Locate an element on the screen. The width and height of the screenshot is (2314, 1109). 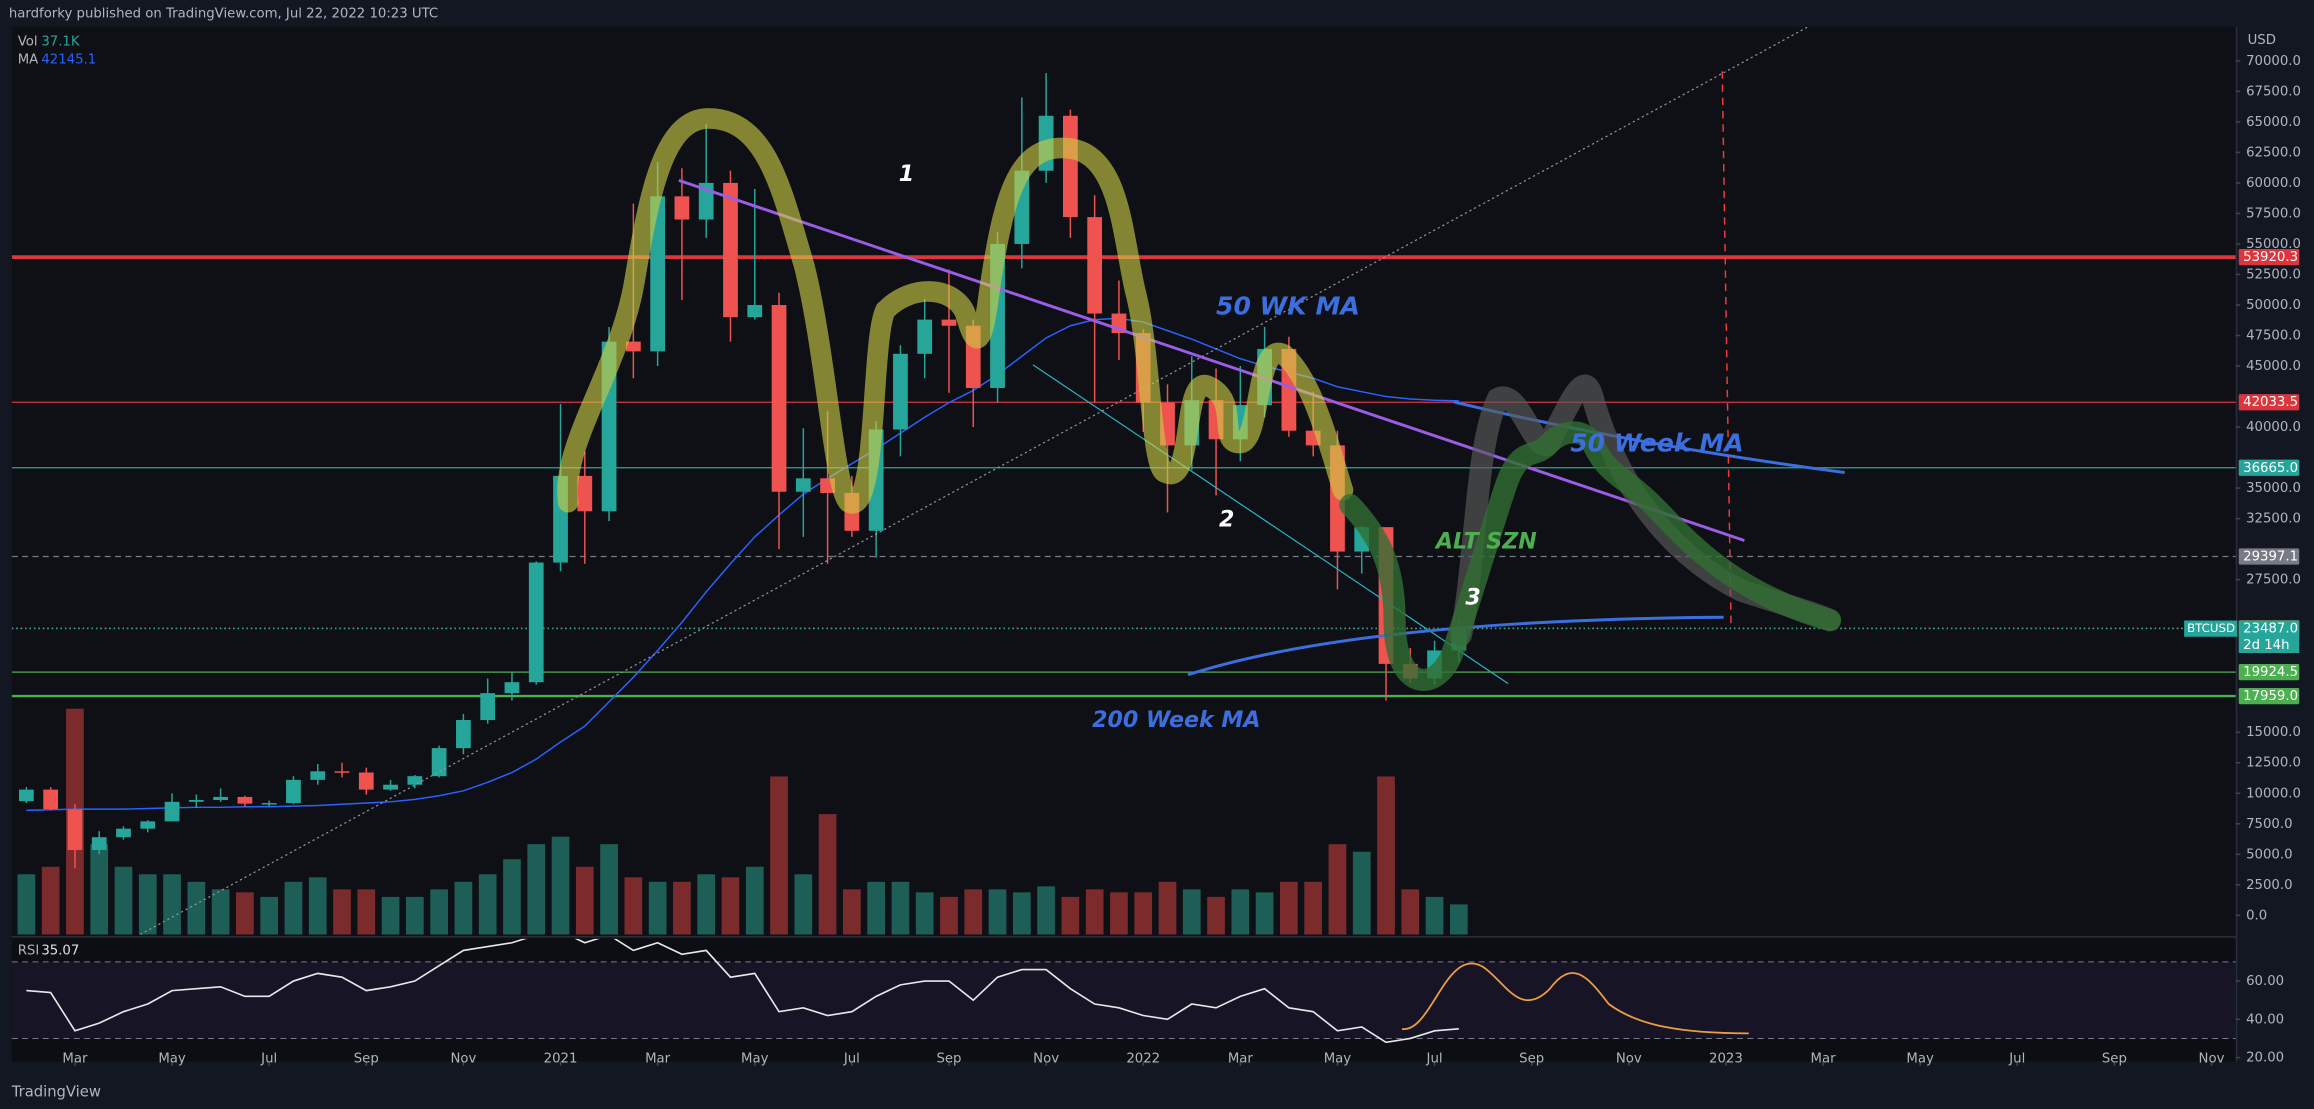
rsi-band is located at coordinates (1123, 1000).